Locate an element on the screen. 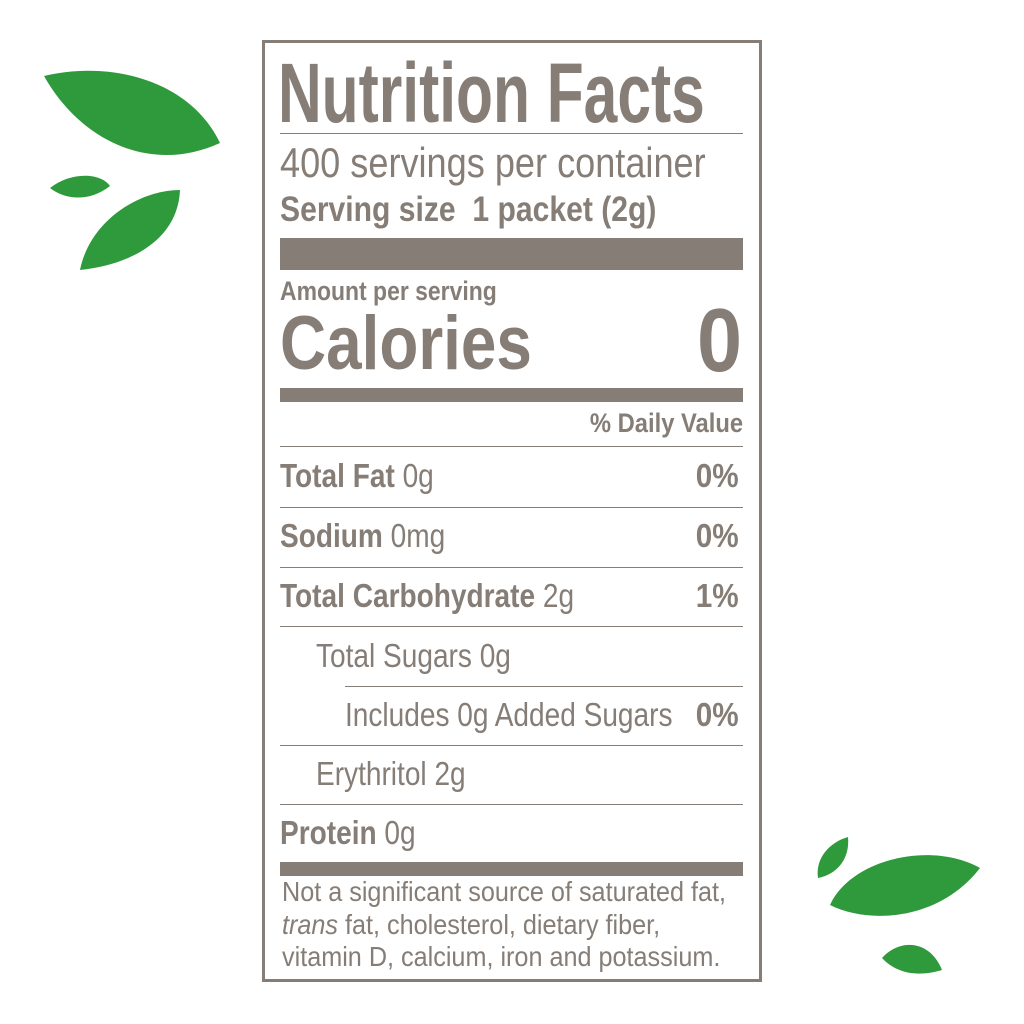 The height and width of the screenshot is (1024, 1024). calories-label: Calories is located at coordinates (406, 343).